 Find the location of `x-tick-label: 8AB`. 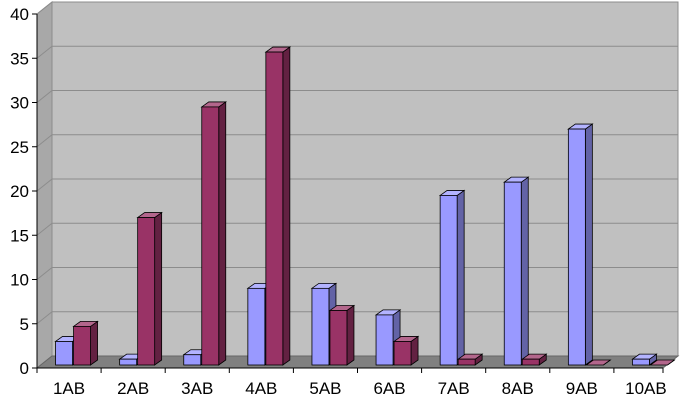

x-tick-label: 8AB is located at coordinates (518, 388).